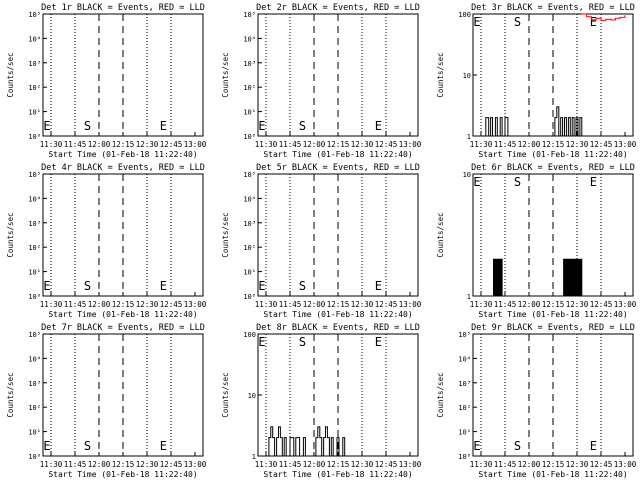 The height and width of the screenshot is (480, 640). I want to click on panel-title: Det 9r BLACK = Events, RED = LLD, so click(553, 328).